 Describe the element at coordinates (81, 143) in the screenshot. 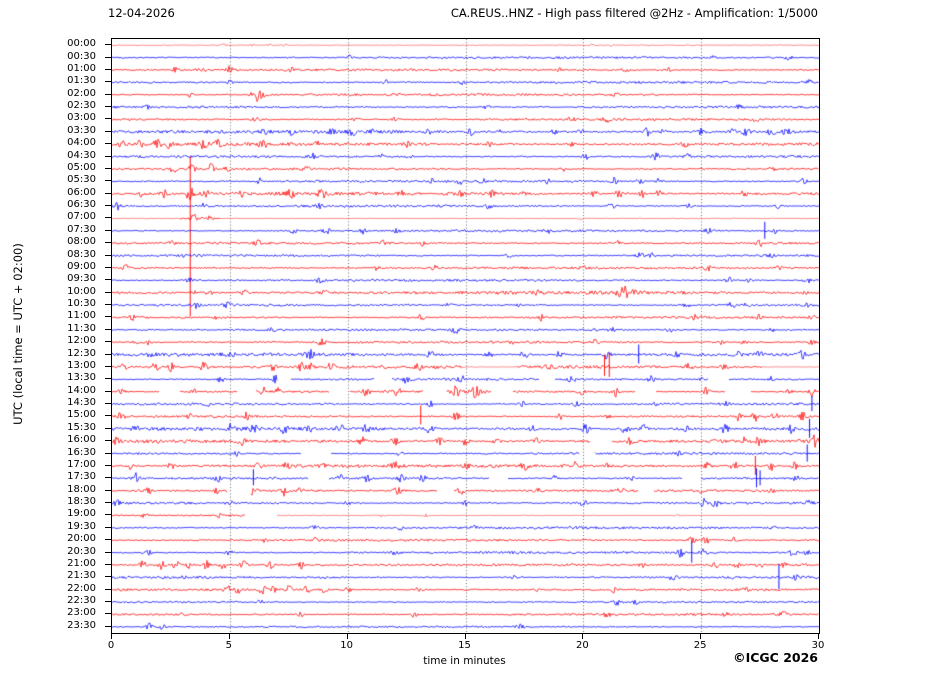

I see `y-tick-label: 04:00` at that location.